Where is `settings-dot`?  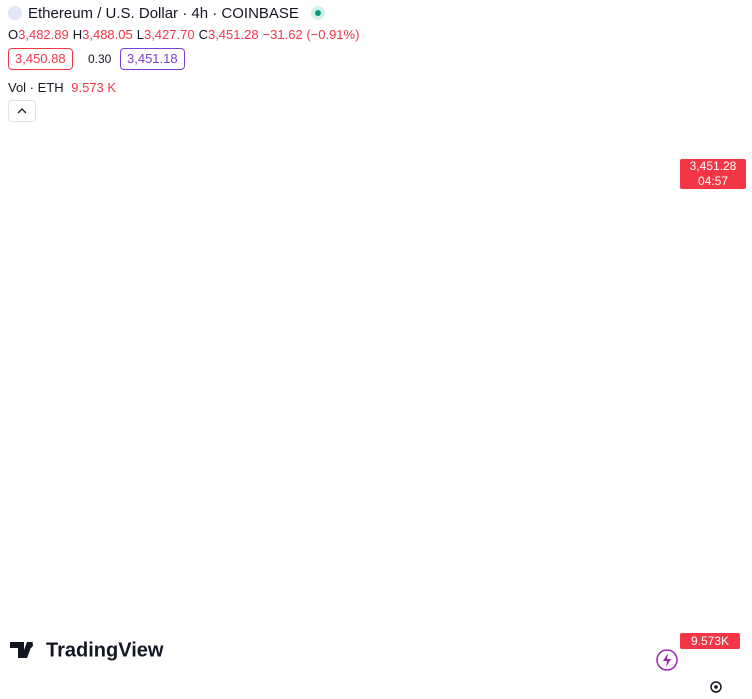
settings-dot is located at coordinates (716, 687).